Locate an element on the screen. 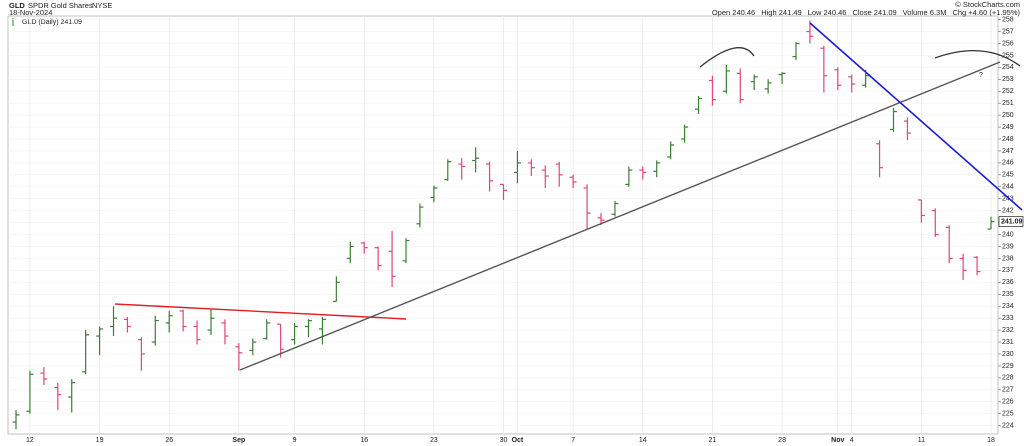 The width and height of the screenshot is (1024, 446). x-tick-label: 4 is located at coordinates (852, 440).